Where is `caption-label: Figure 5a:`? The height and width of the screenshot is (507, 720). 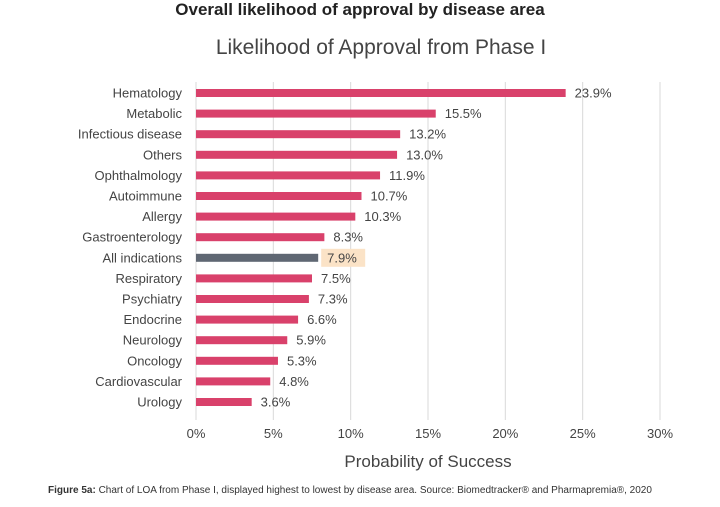 caption-label: Figure 5a: is located at coordinates (72, 490).